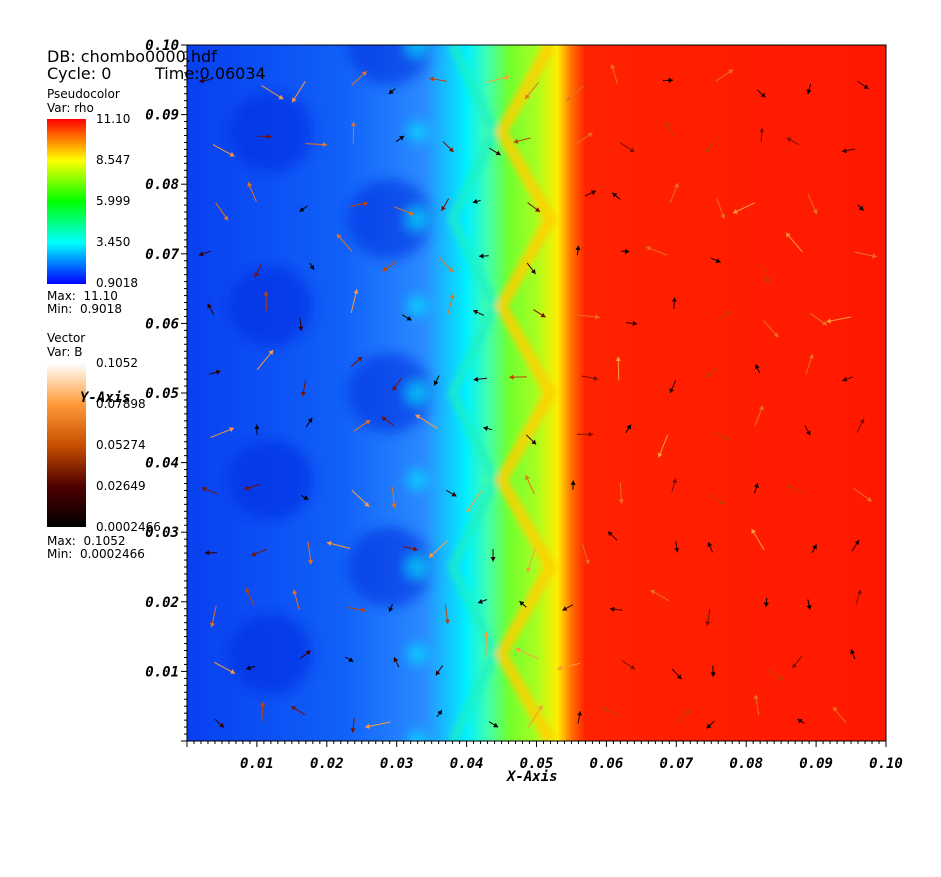  Describe the element at coordinates (210, 73) in the screenshot. I see `time-label: Time:0.06034` at that location.